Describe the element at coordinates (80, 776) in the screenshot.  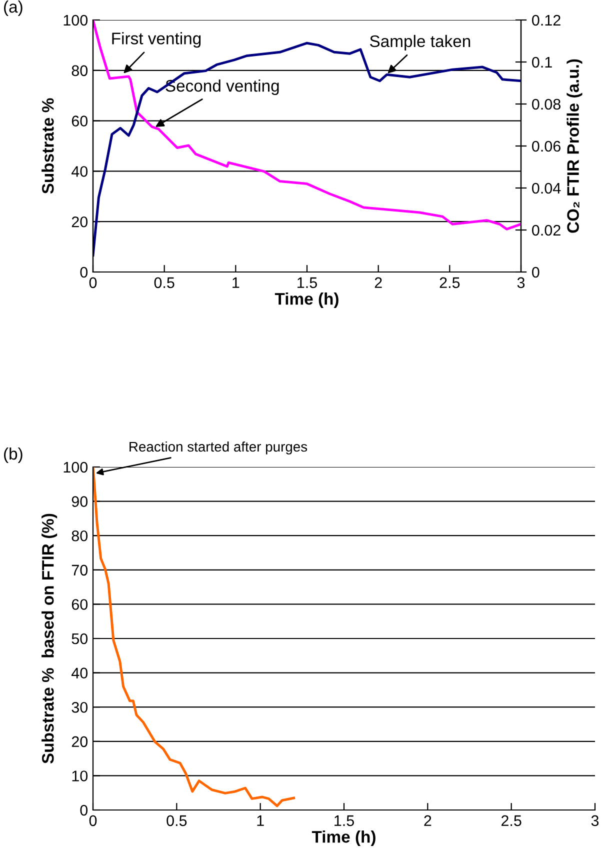
I see `y-tick-label: 10` at that location.